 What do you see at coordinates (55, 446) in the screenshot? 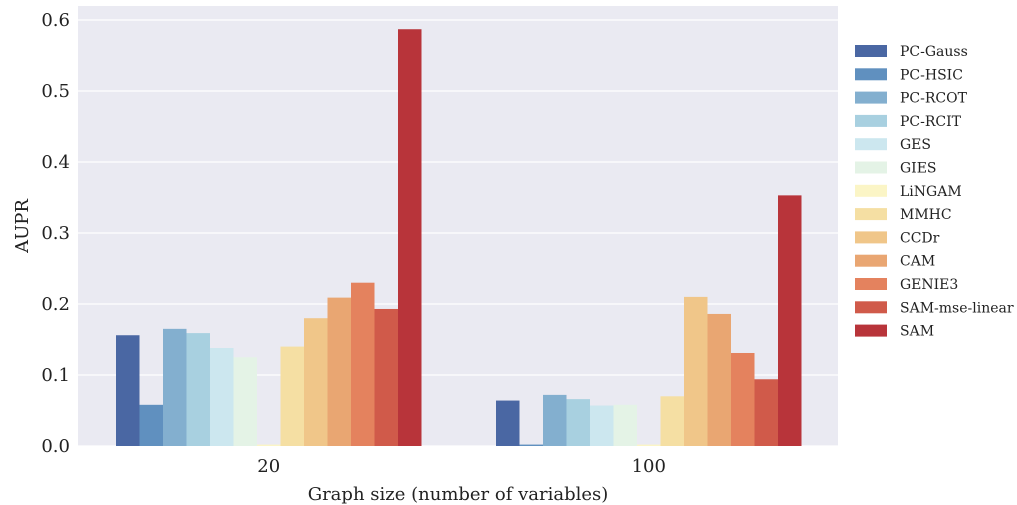
I see `y-tick-label: 0.0` at bounding box center [55, 446].